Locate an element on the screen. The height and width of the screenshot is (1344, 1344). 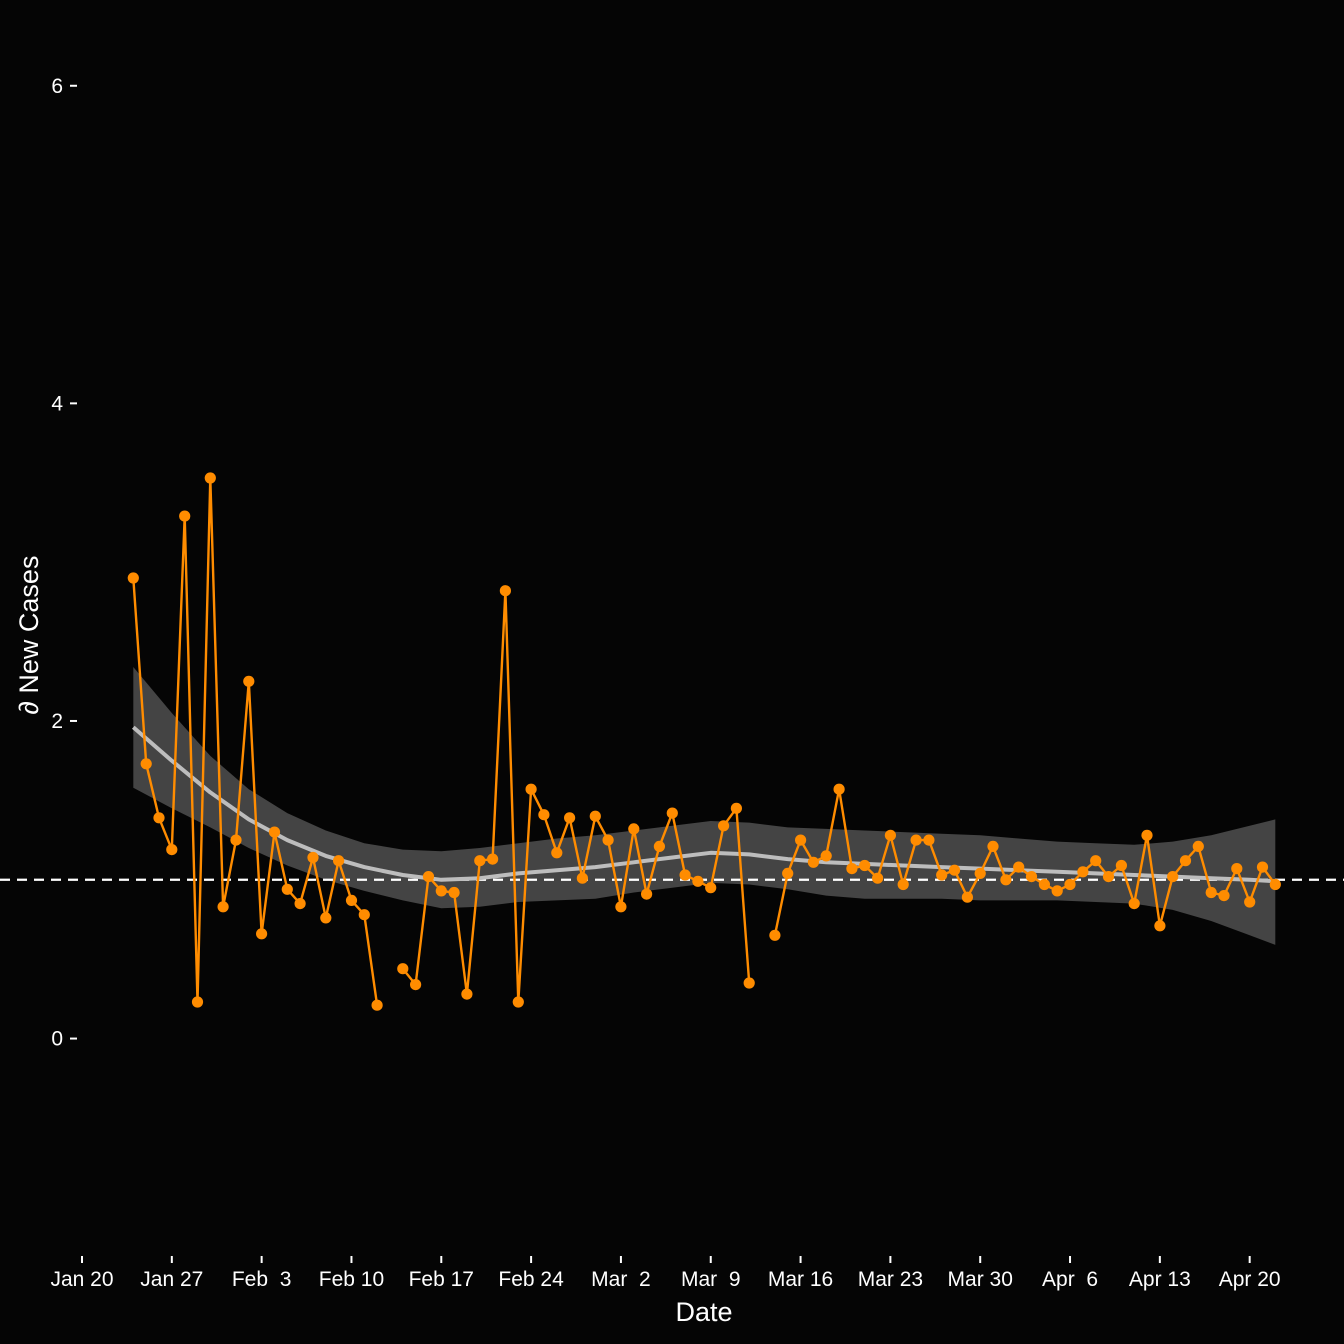
x-tick-label: Feb 17 is located at coordinates (441, 1279).